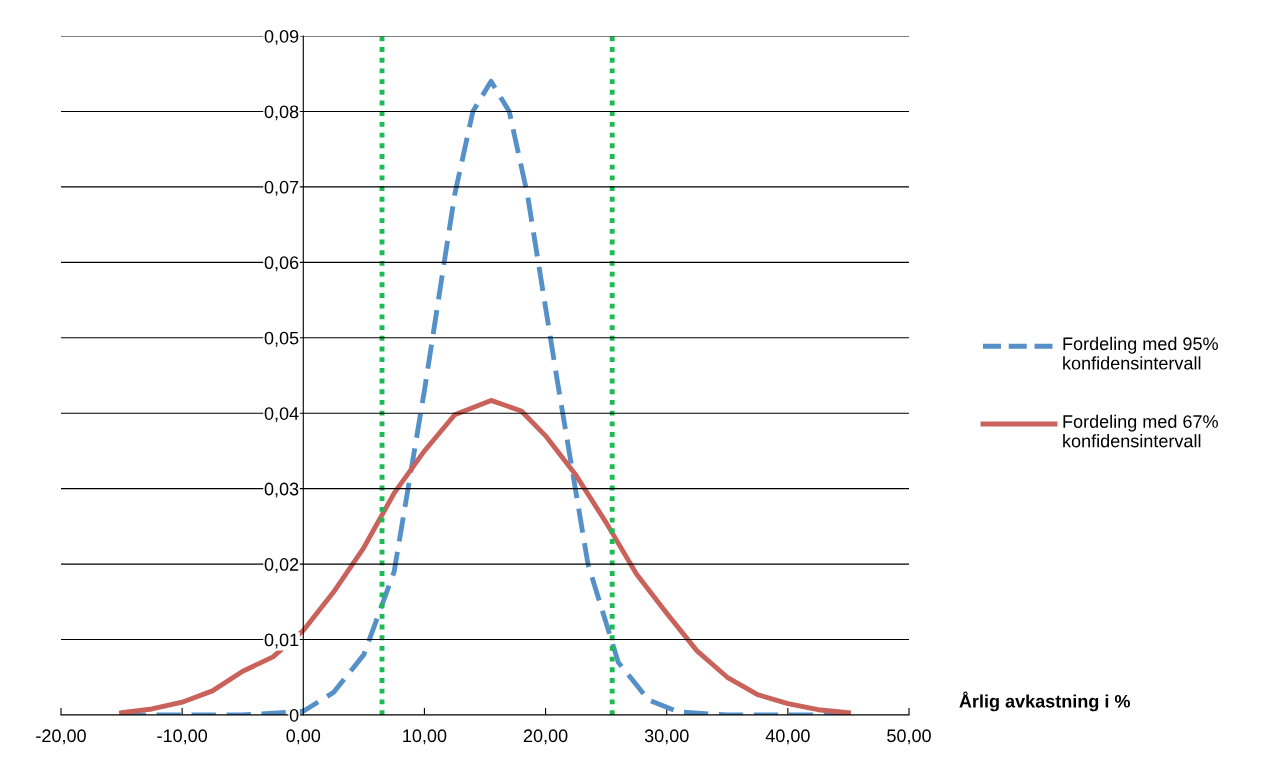 The image size is (1288, 778). What do you see at coordinates (281, 37) in the screenshot?
I see `y-tick-label: 0,09` at bounding box center [281, 37].